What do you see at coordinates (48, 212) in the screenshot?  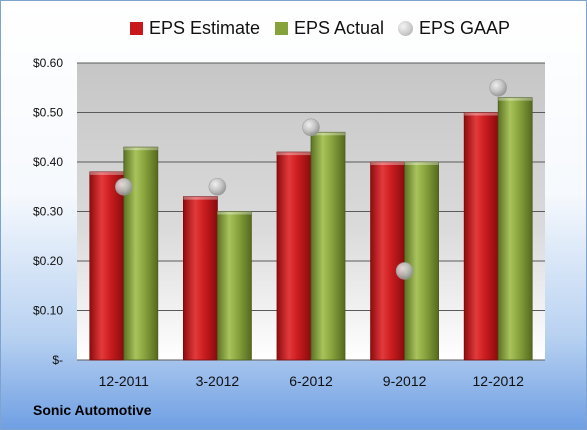 I see `y-tick-label: $0.30` at bounding box center [48, 212].